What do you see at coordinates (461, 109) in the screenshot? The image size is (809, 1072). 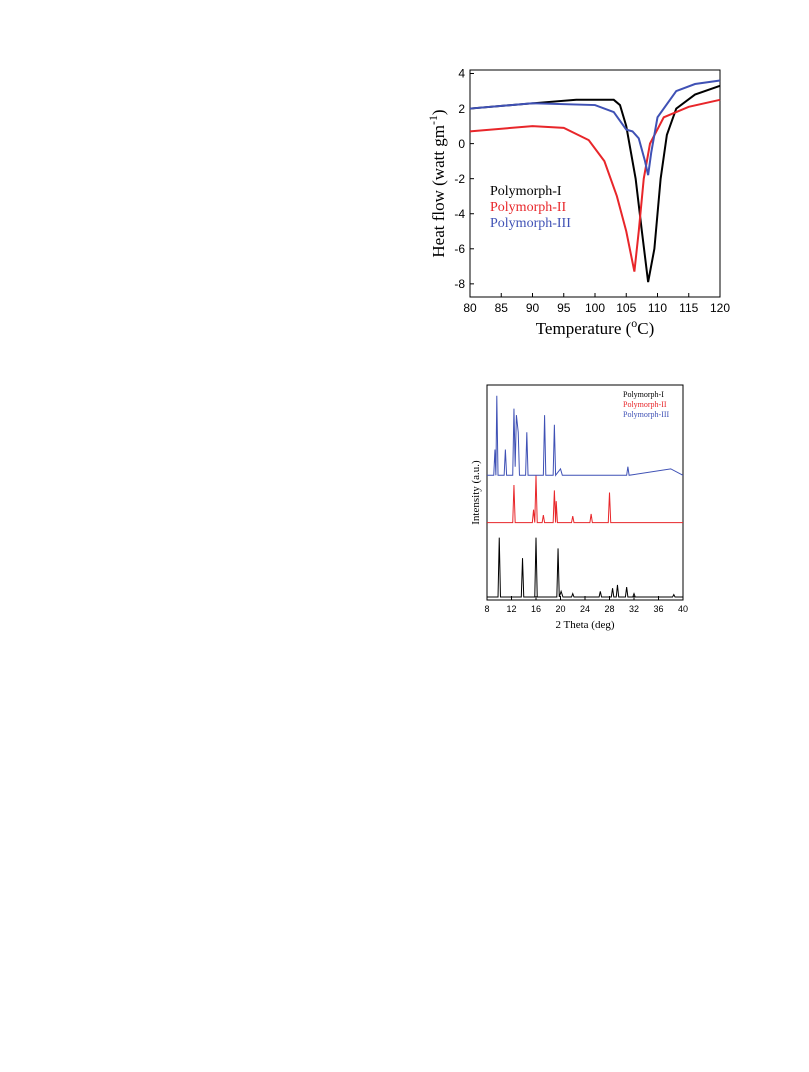 I see `y-tick-label: 2` at bounding box center [461, 109].